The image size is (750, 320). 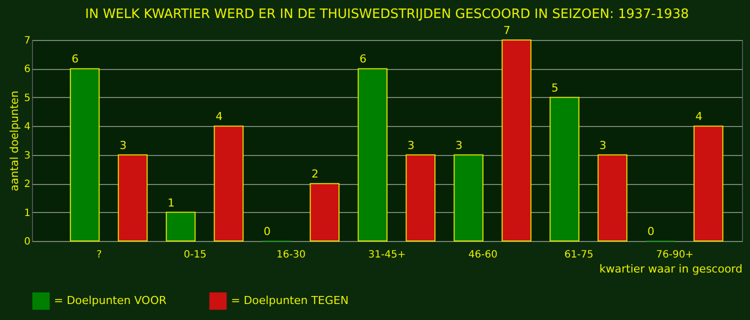 I want to click on data-label: 1, so click(x=171, y=203).